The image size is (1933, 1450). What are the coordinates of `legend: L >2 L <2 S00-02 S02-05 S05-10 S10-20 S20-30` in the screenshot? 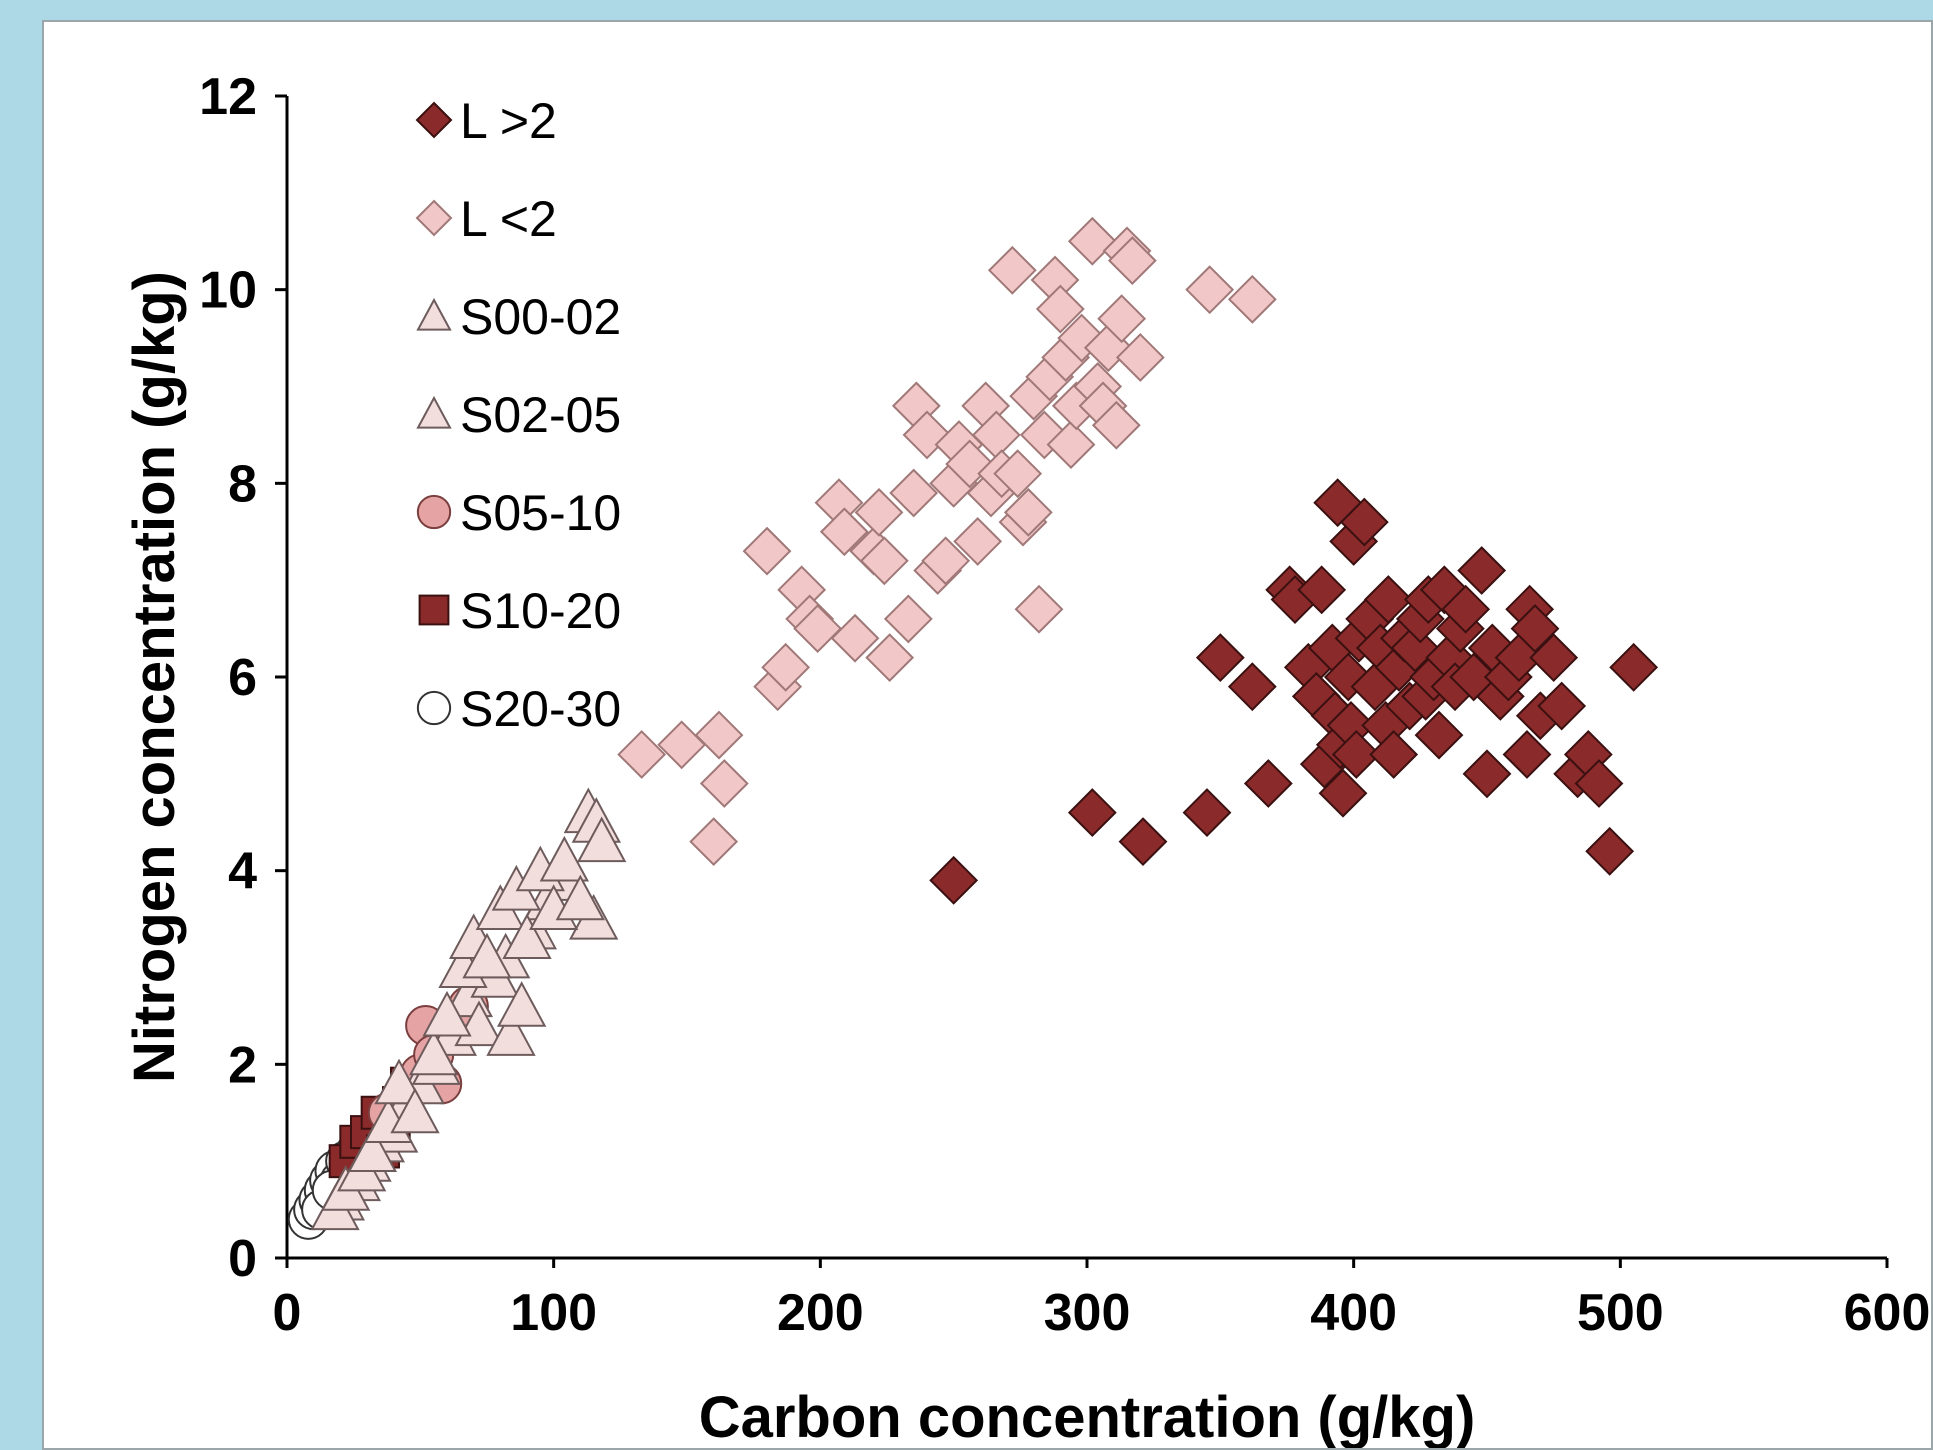 It's located at (518, 415).